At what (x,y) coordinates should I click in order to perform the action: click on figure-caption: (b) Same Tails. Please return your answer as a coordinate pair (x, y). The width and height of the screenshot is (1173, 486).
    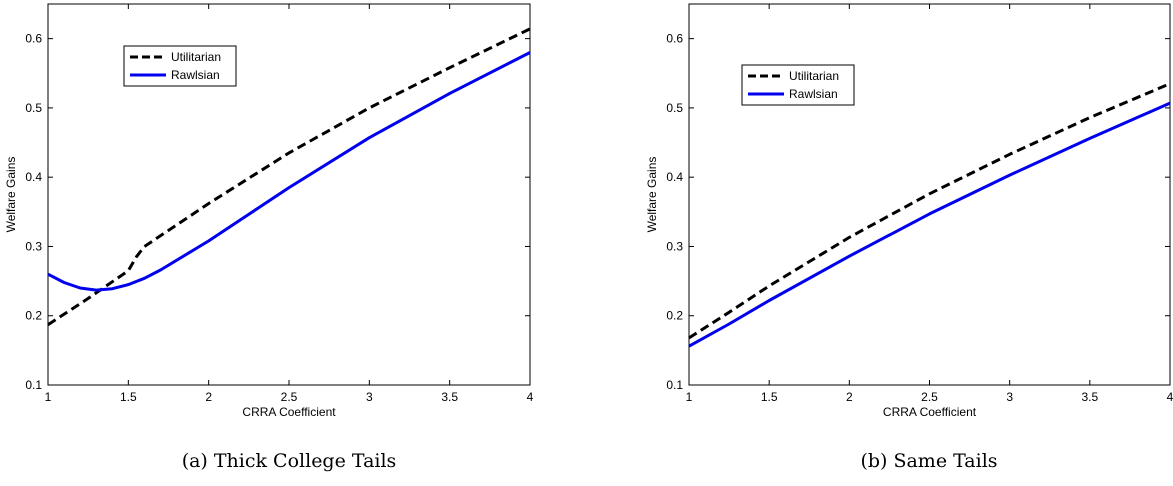
    Looking at the image, I should click on (928, 461).